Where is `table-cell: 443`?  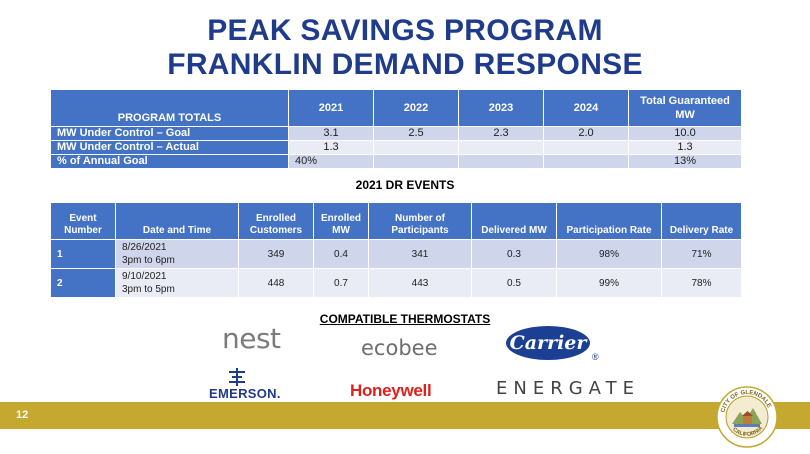
table-cell: 443 is located at coordinates (420, 283).